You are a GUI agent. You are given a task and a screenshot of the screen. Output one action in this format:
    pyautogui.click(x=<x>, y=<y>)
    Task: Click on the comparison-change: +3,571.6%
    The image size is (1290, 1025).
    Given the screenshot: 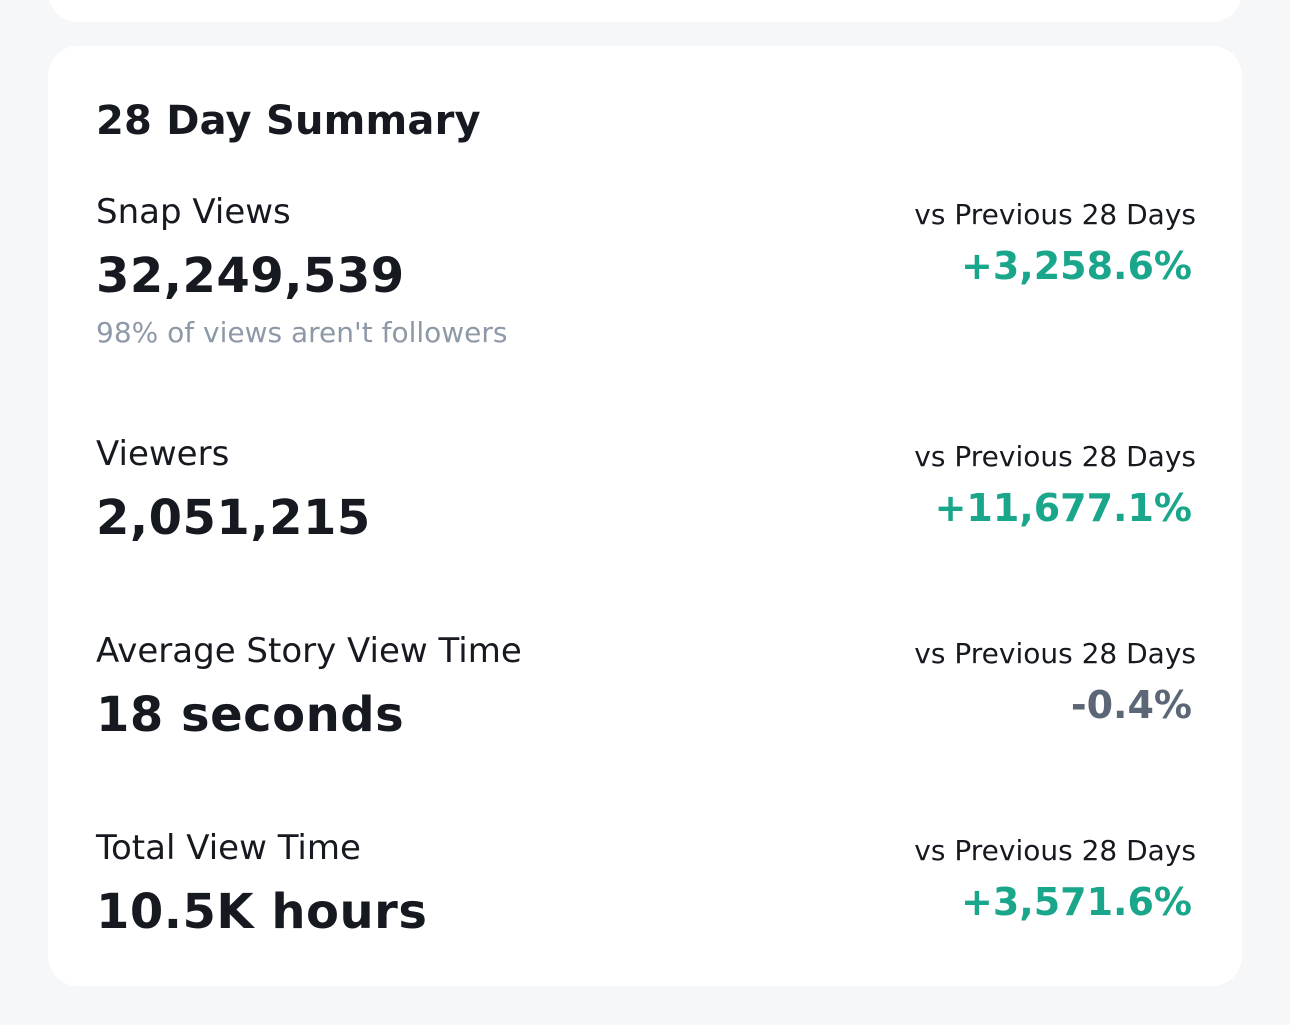 What is the action you would take?
    pyautogui.click(x=1076, y=902)
    